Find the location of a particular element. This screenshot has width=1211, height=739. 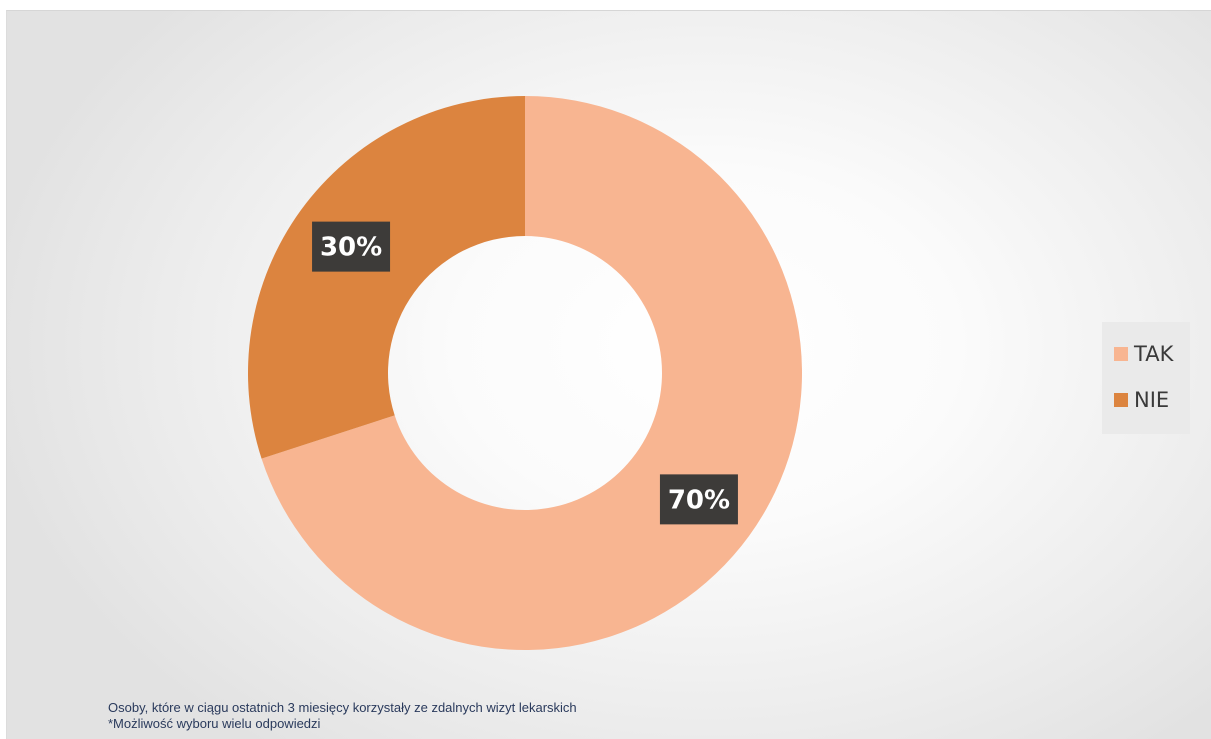

svg-text: 30% is located at coordinates (351, 248).